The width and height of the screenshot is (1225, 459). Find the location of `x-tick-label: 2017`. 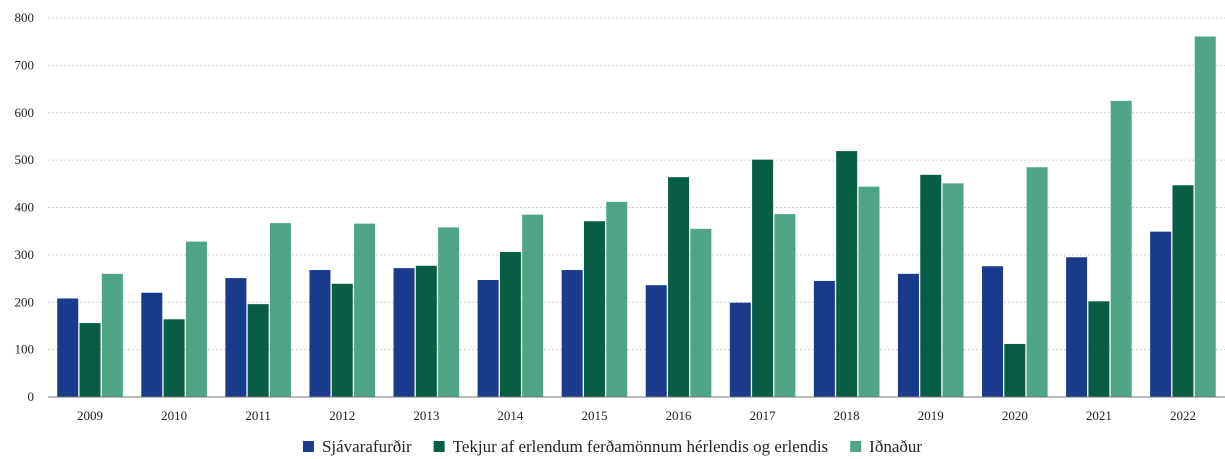

x-tick-label: 2017 is located at coordinates (763, 415).